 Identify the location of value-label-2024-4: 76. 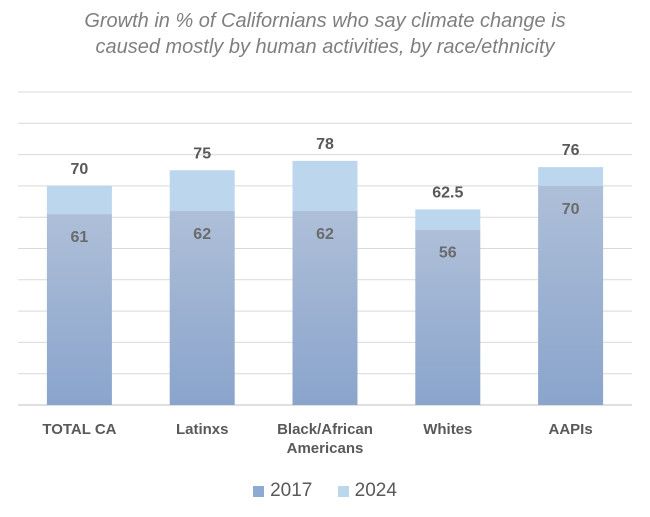
(571, 150).